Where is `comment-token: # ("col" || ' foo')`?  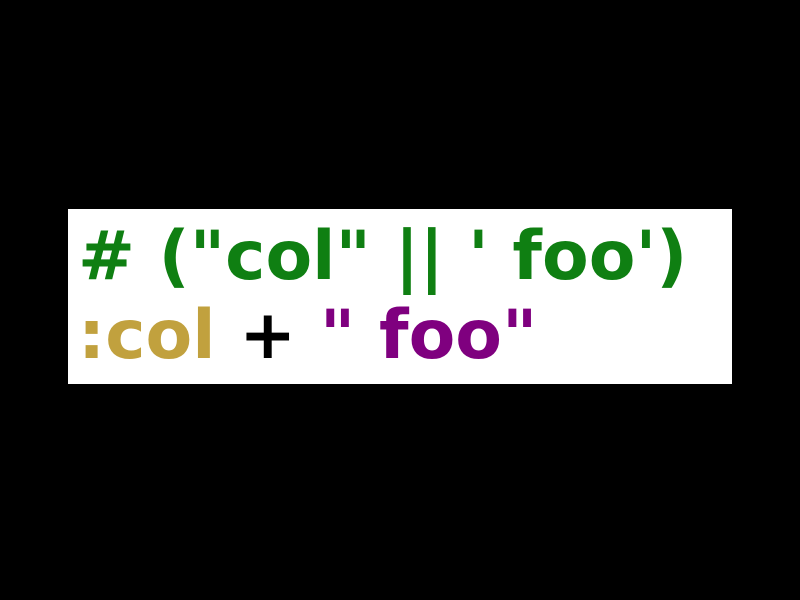
comment-token: # ("col" || ' foo') is located at coordinates (383, 256).